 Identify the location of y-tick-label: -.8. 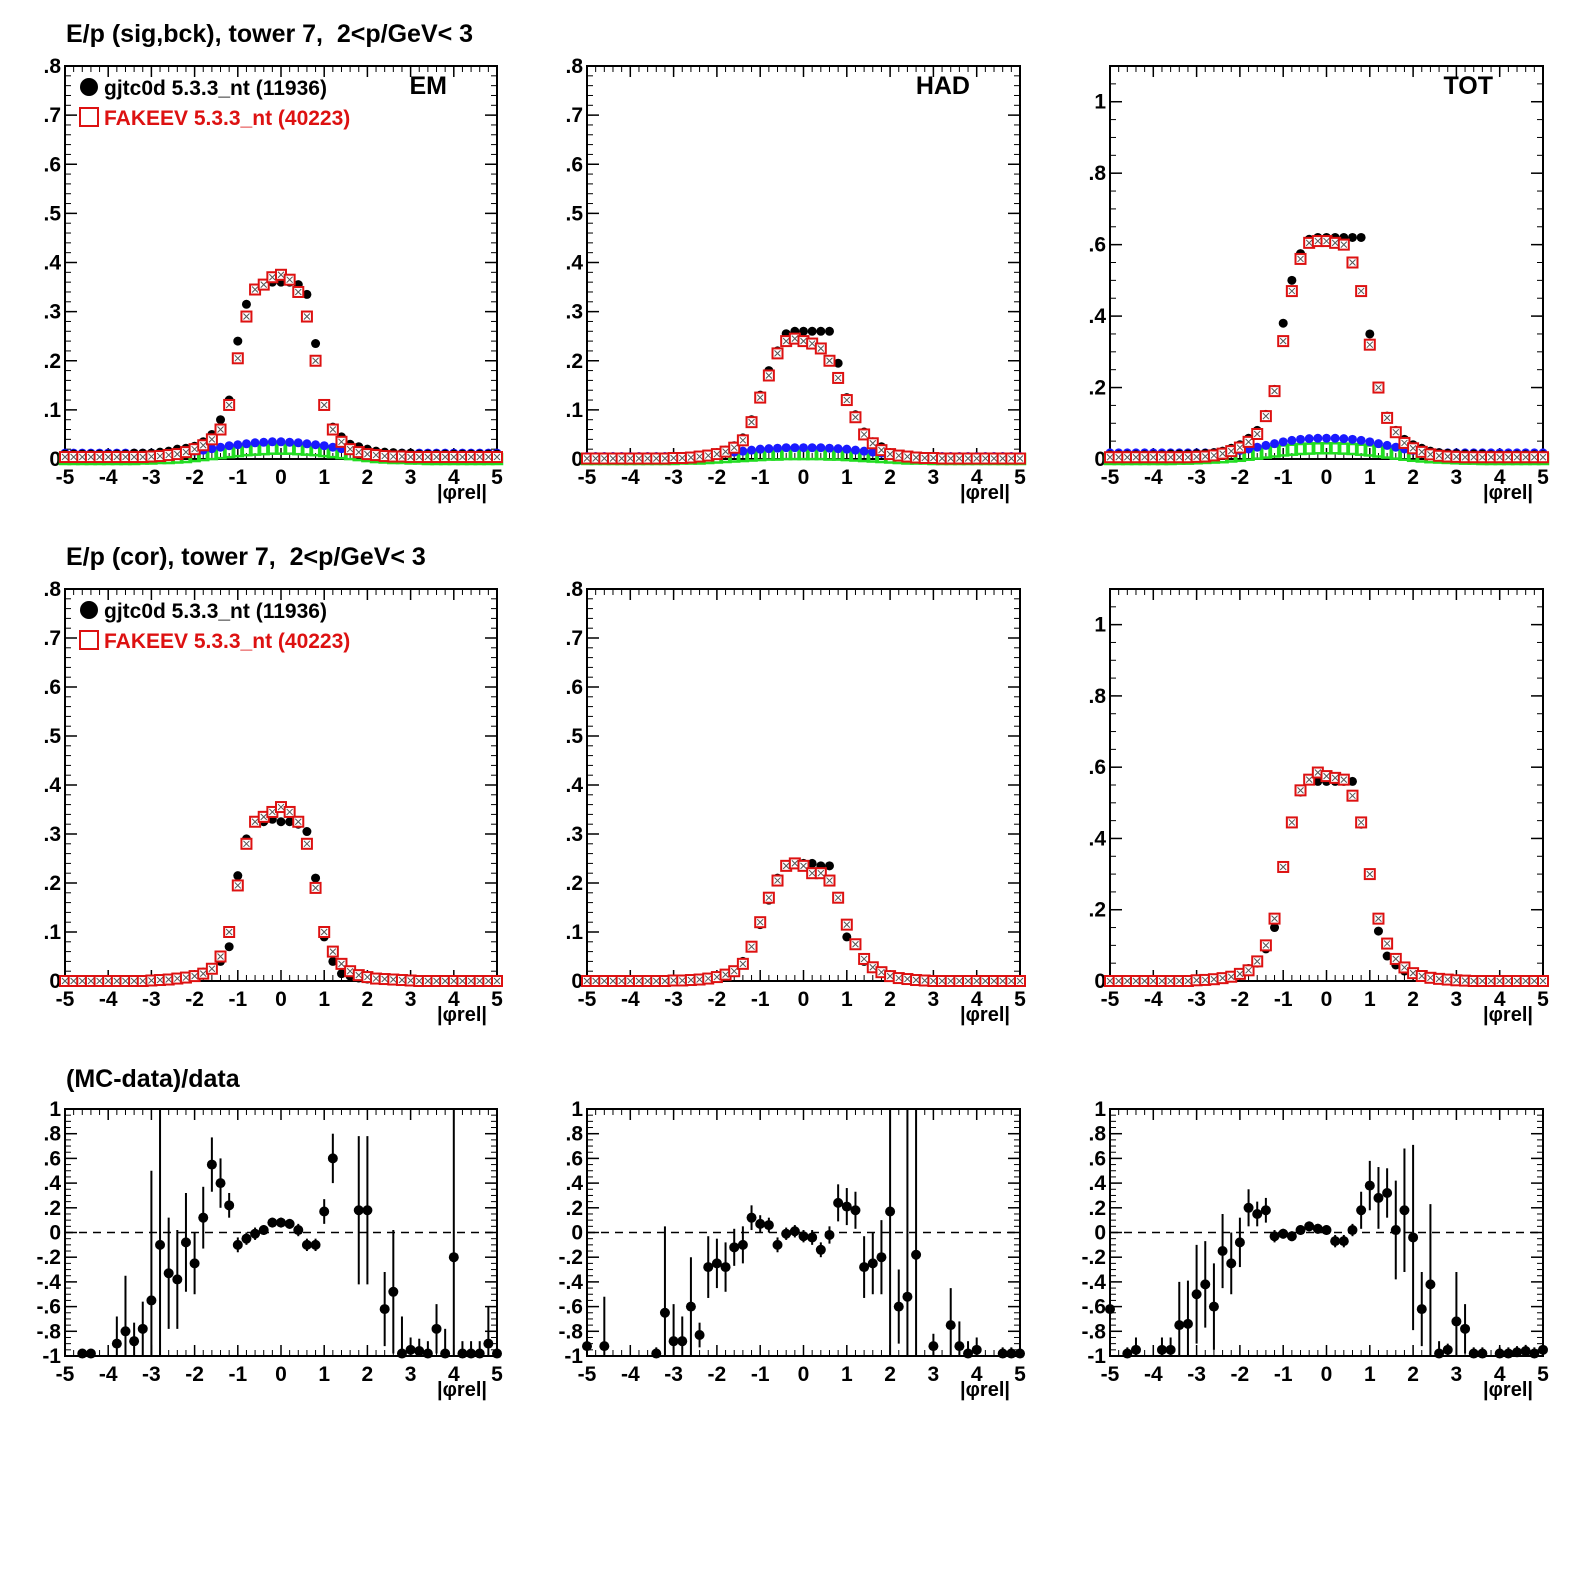
(48, 1331).